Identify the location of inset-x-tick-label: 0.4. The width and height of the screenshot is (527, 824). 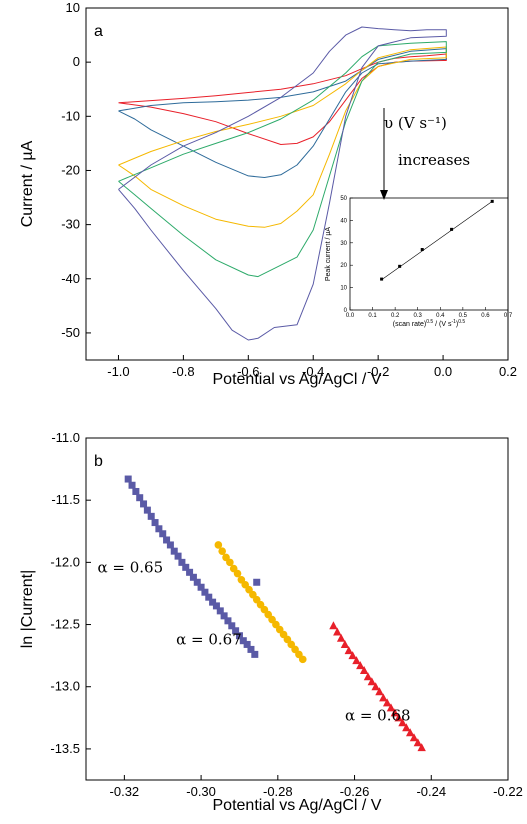
(440, 316).